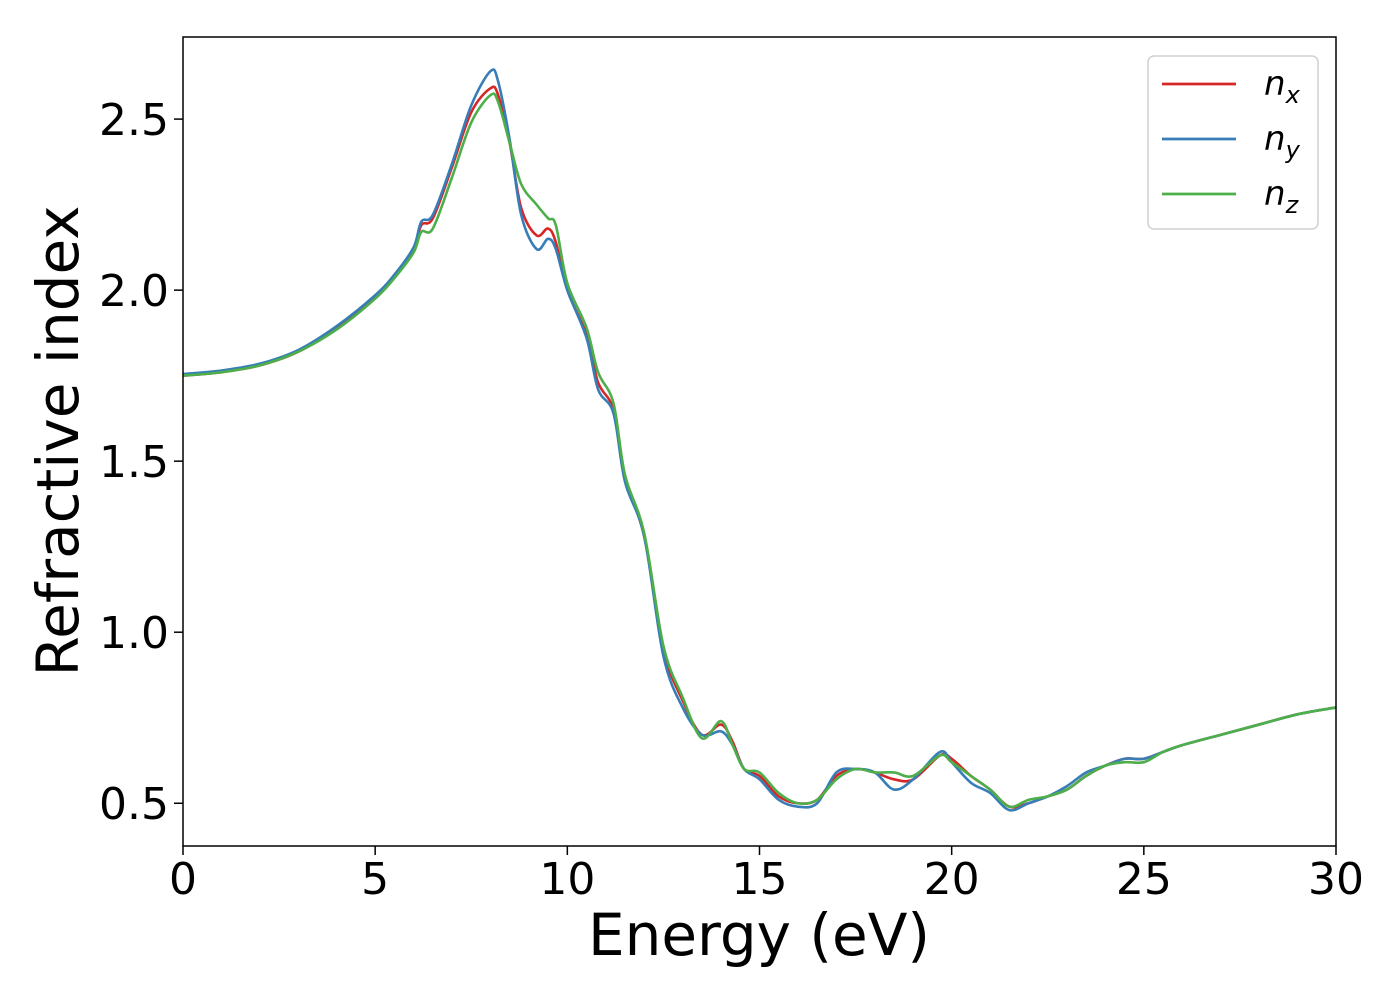  I want to click on x-tick-label: 0, so click(183, 879).